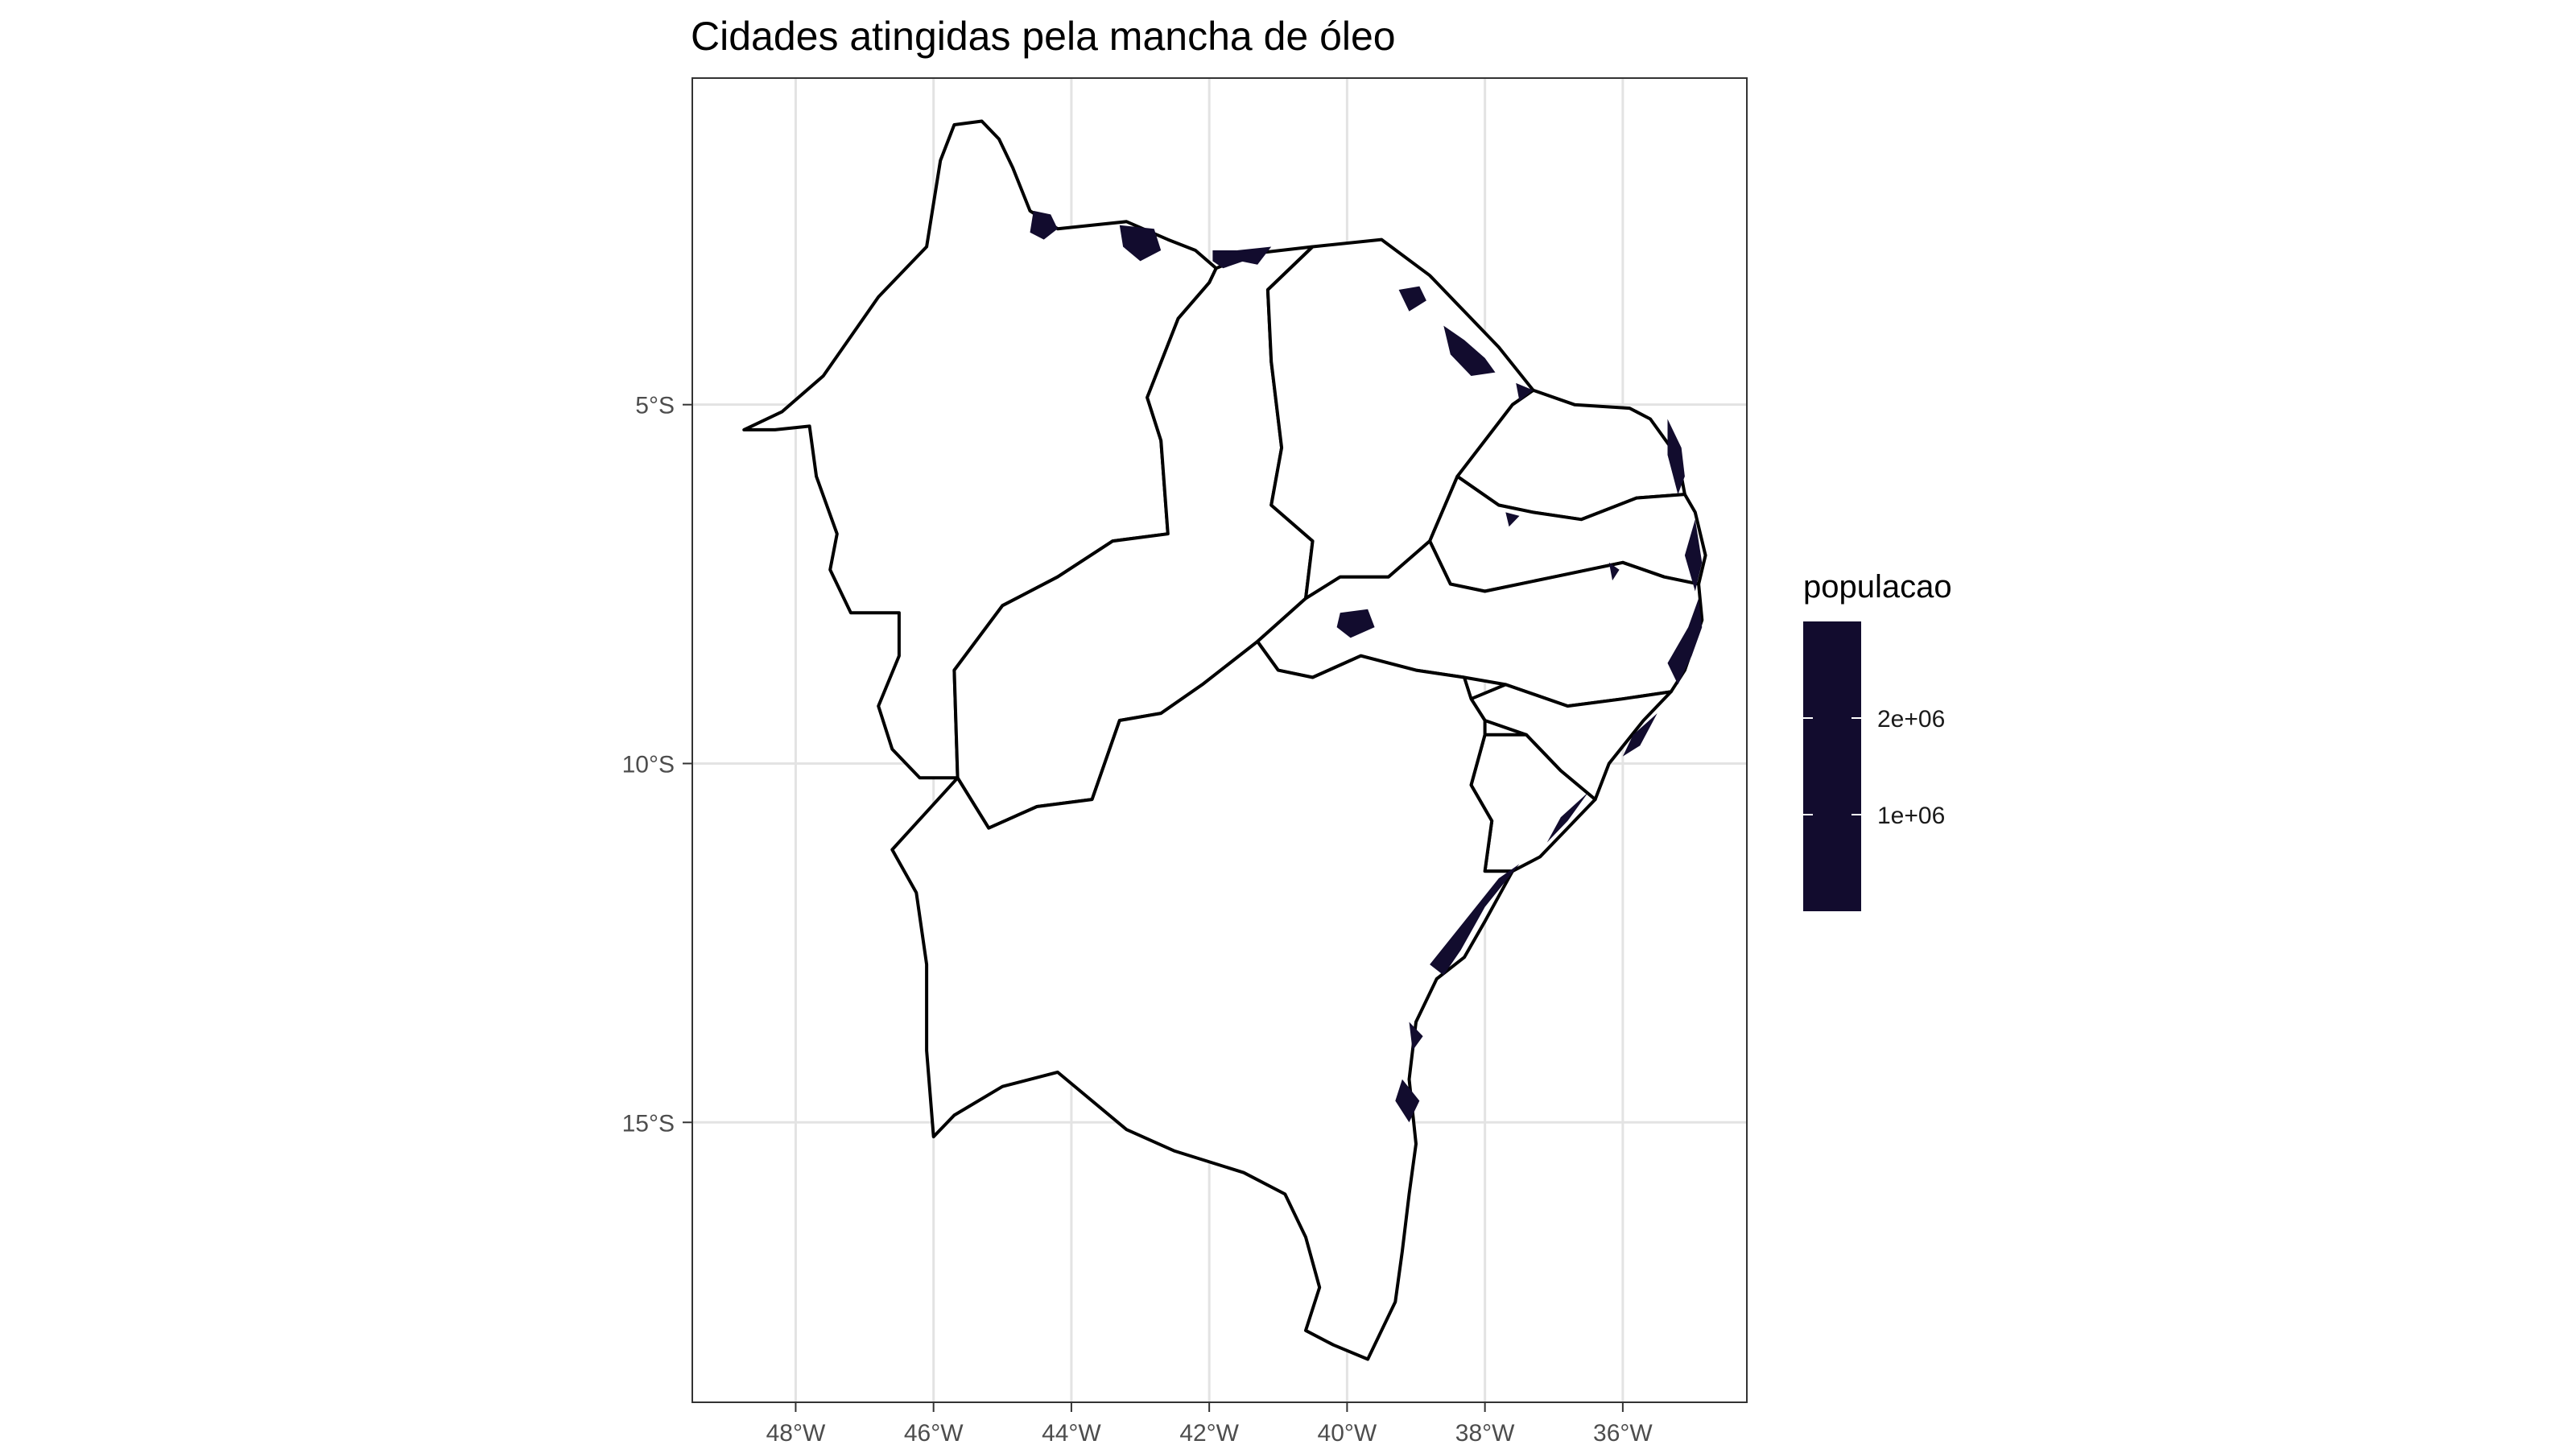  What do you see at coordinates (1347, 1433) in the screenshot?
I see `x-tick-label: 40°W` at bounding box center [1347, 1433].